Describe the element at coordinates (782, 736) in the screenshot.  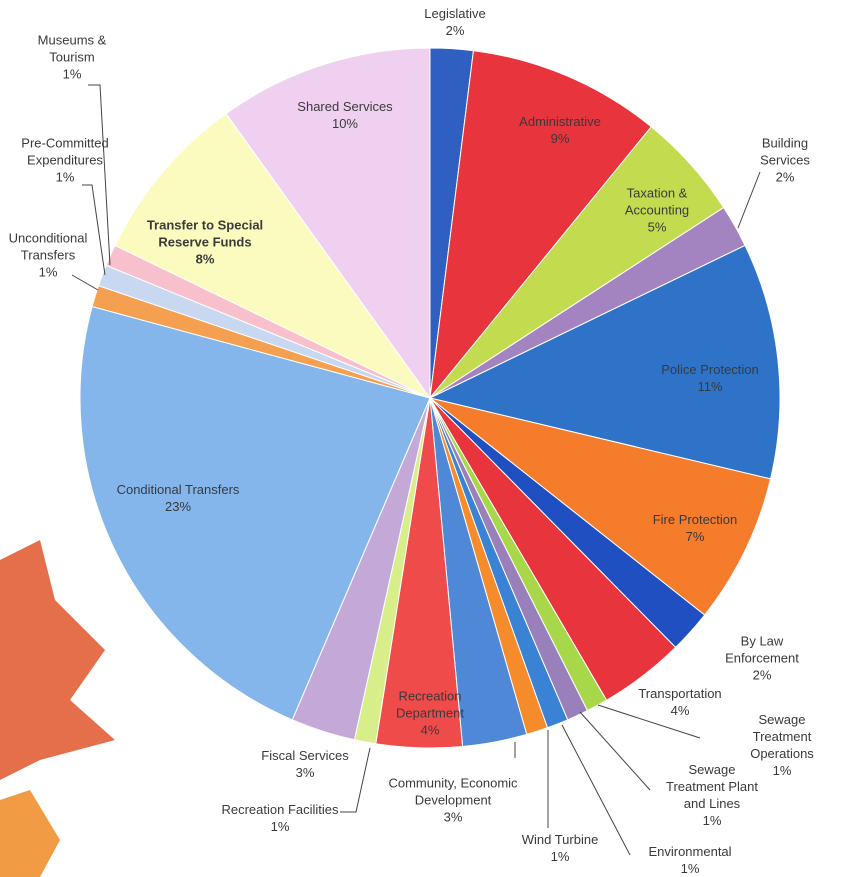
I see `category-label: Sewage Treatment Operations` at that location.